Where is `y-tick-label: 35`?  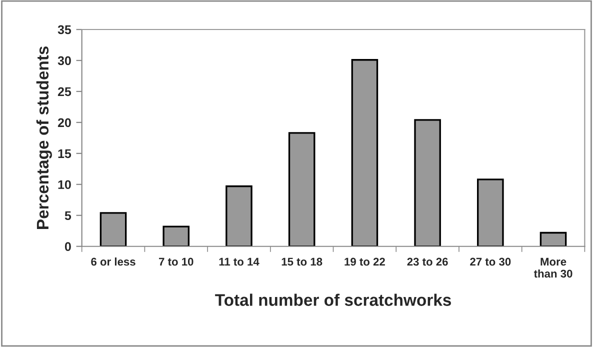 y-tick-label: 35 is located at coordinates (65, 29).